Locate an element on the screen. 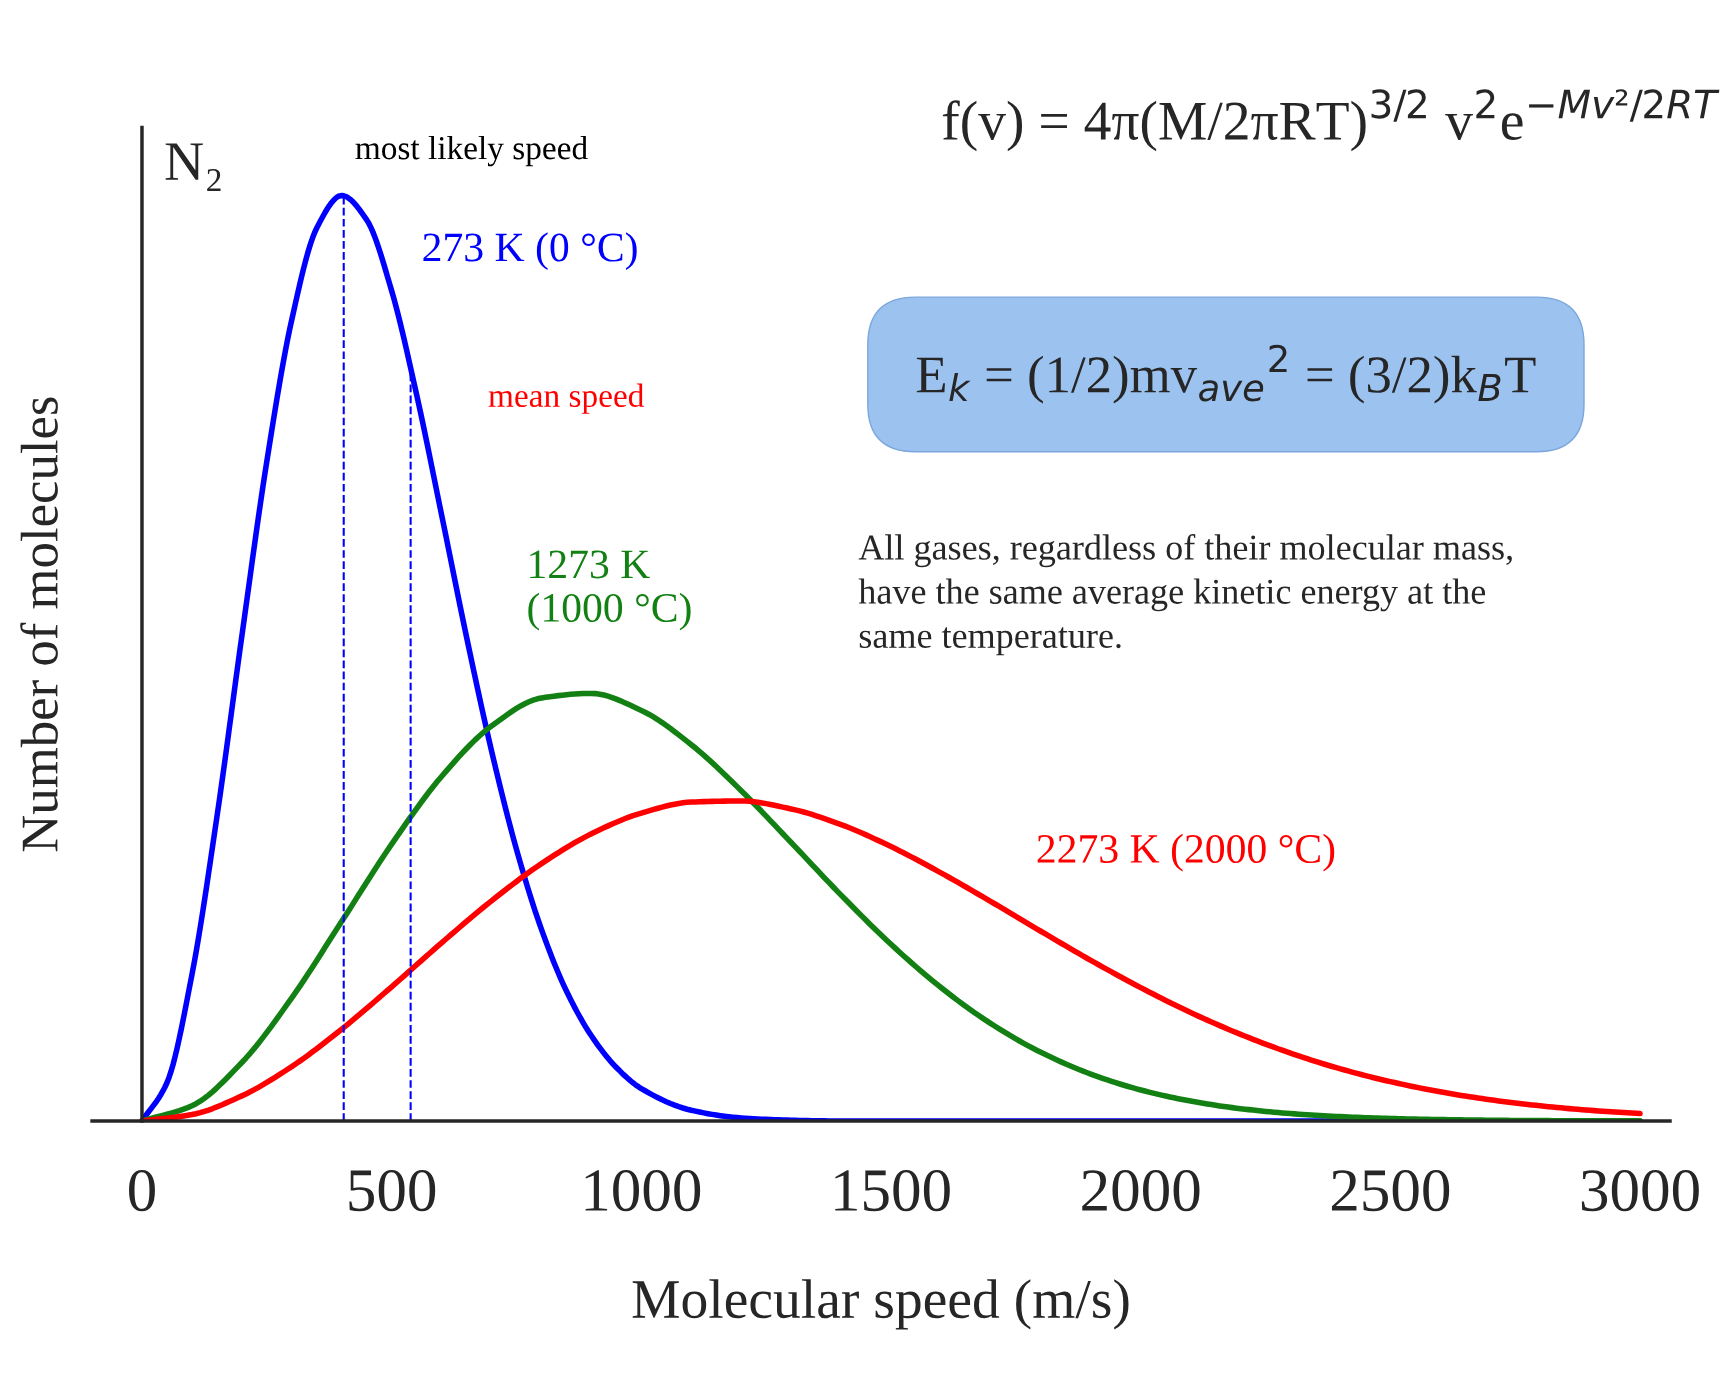  x-tick-label: 2500 is located at coordinates (1390, 1190).